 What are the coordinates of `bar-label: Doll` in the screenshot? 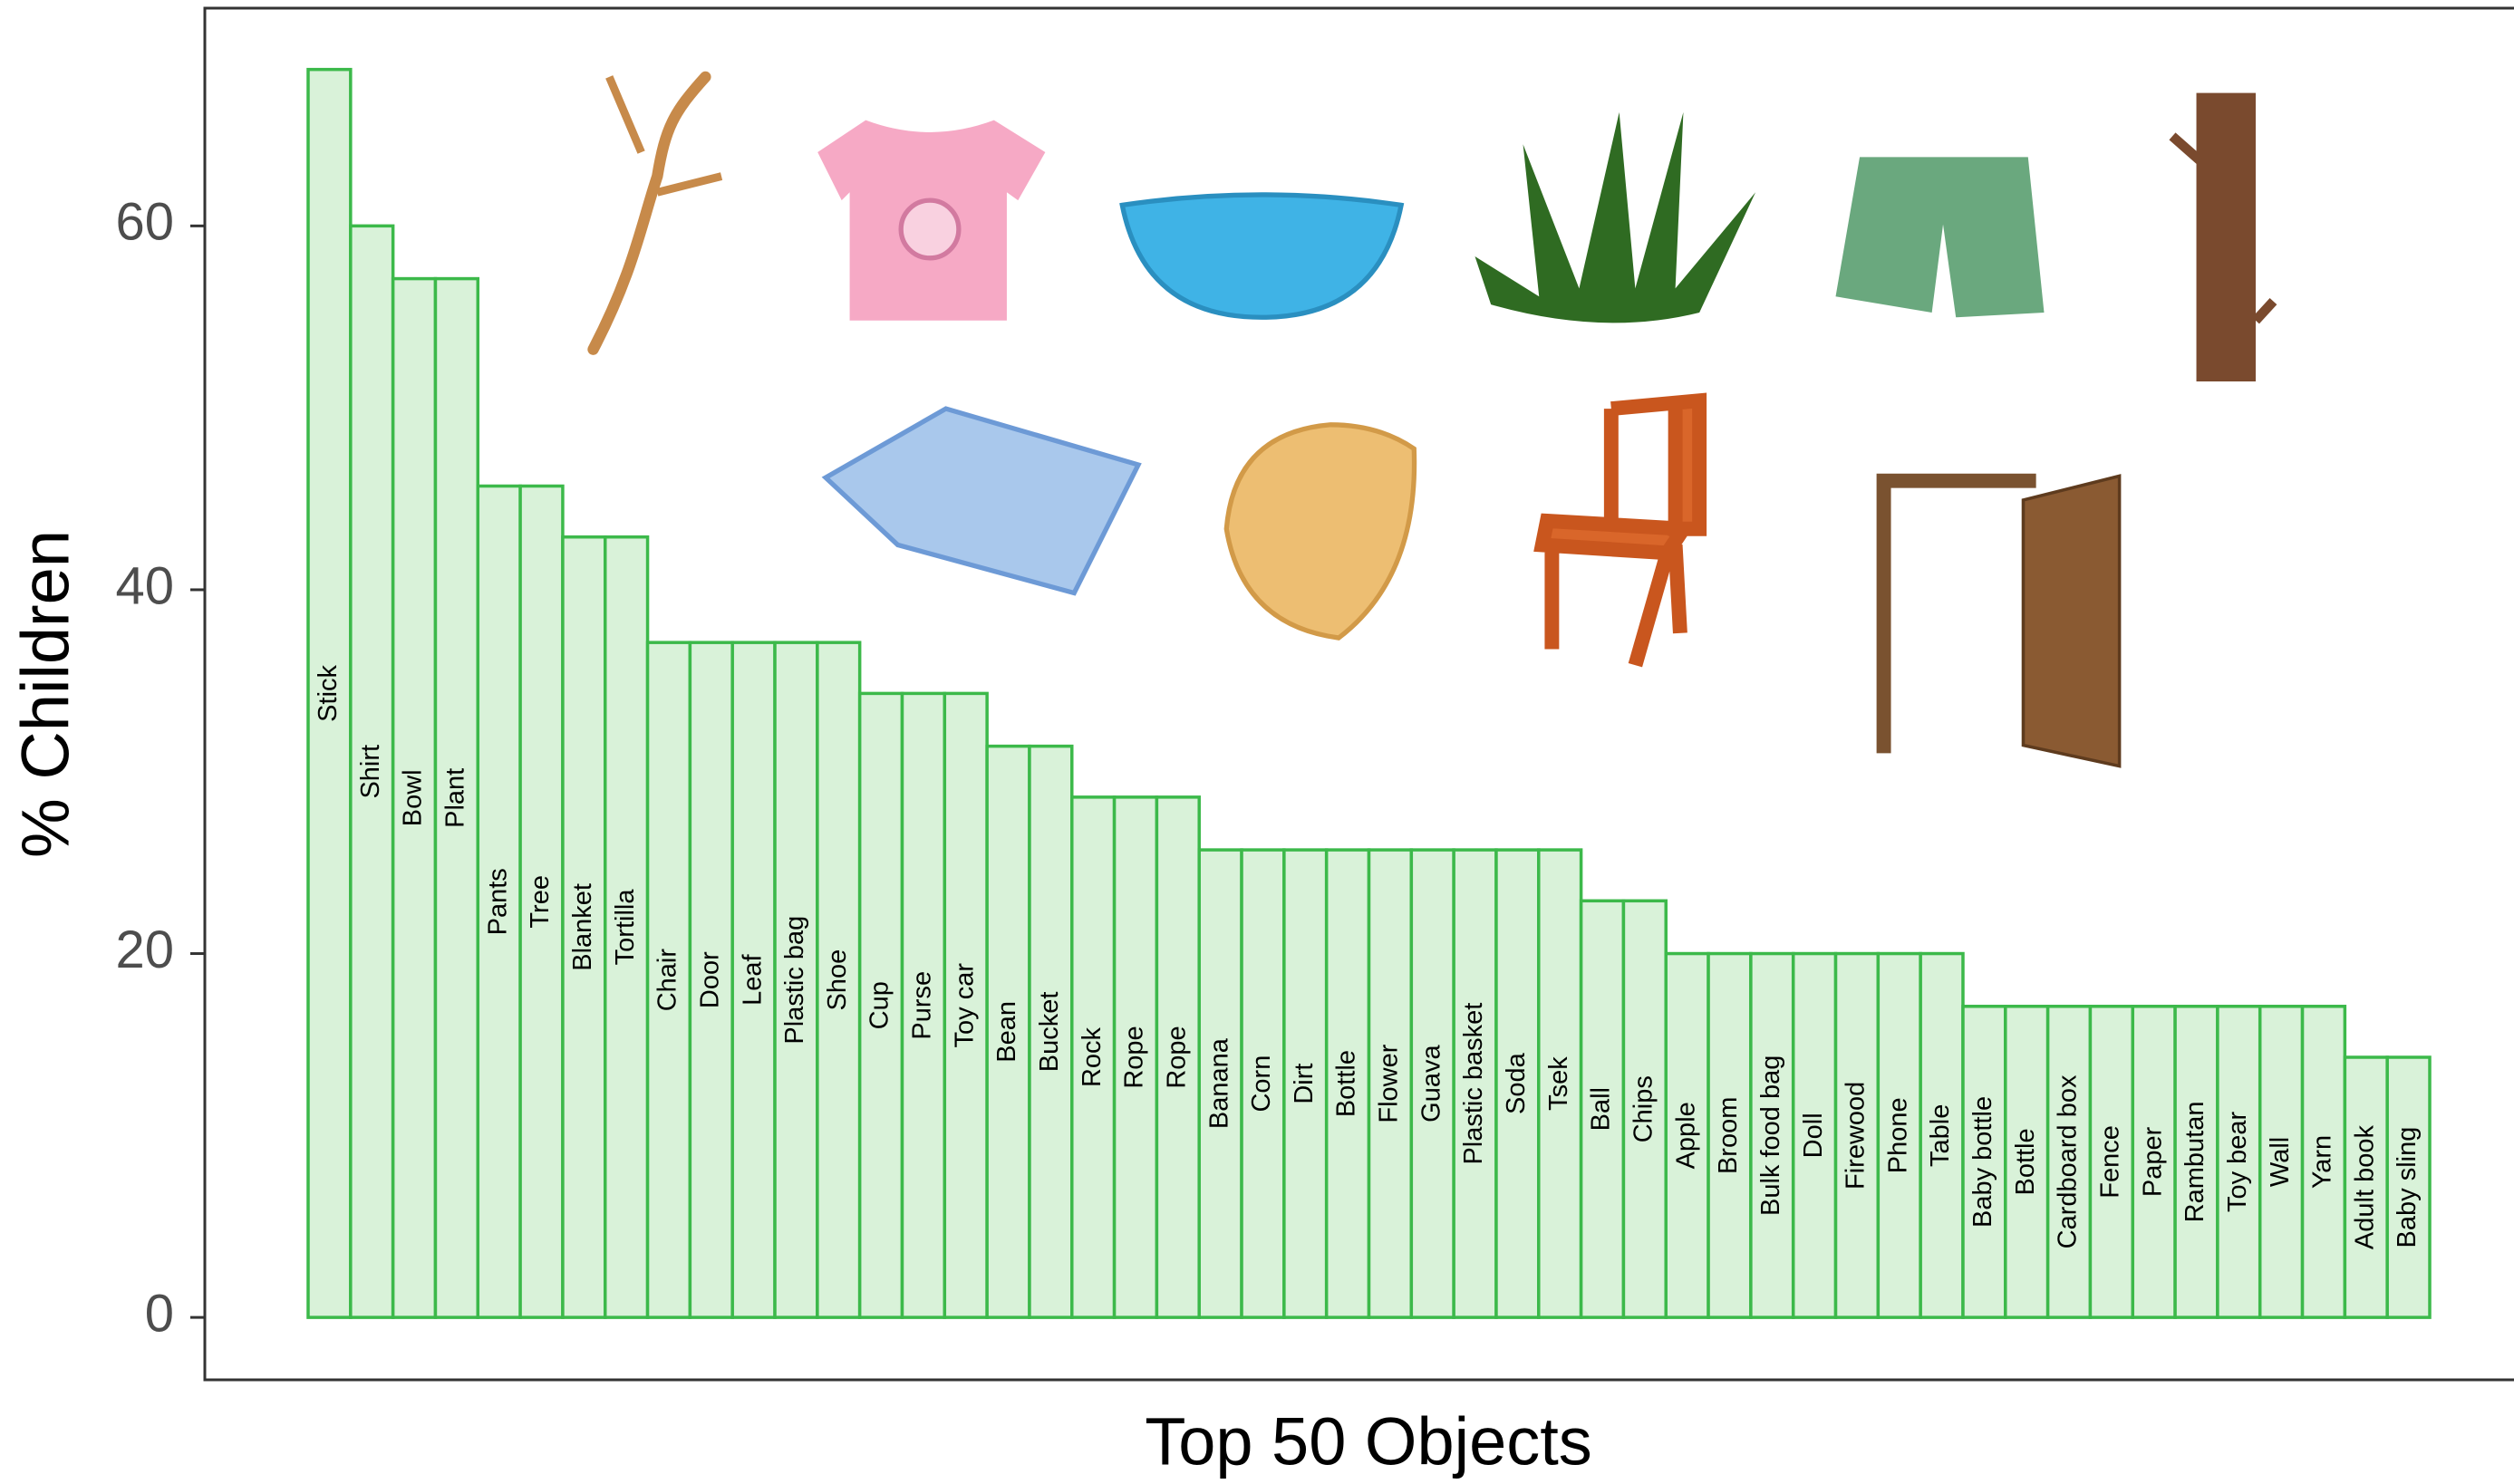 It's located at (1813, 1135).